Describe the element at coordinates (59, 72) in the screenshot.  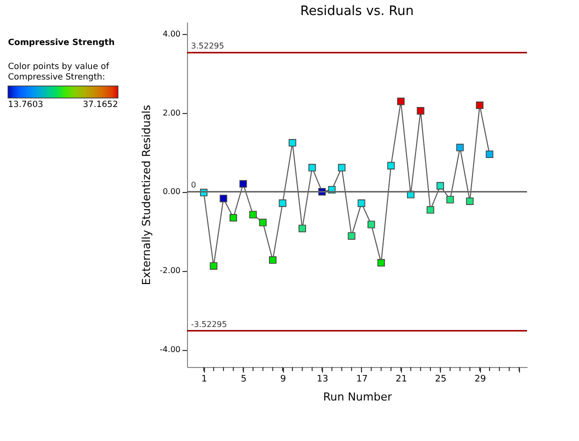
I see `color-bar-title: Color points by value of Compressive Strength:` at that location.